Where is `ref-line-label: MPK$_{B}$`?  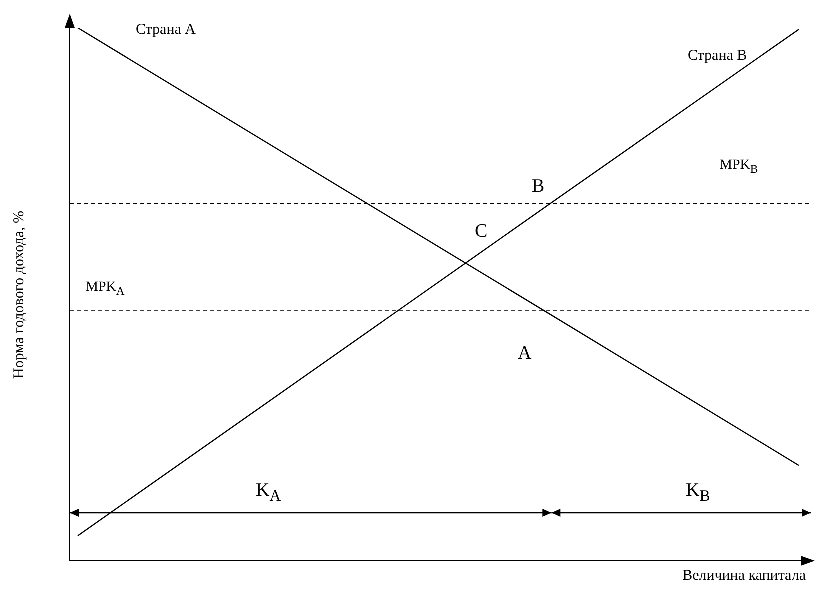
ref-line-label: MPK$_{B}$ is located at coordinates (739, 167).